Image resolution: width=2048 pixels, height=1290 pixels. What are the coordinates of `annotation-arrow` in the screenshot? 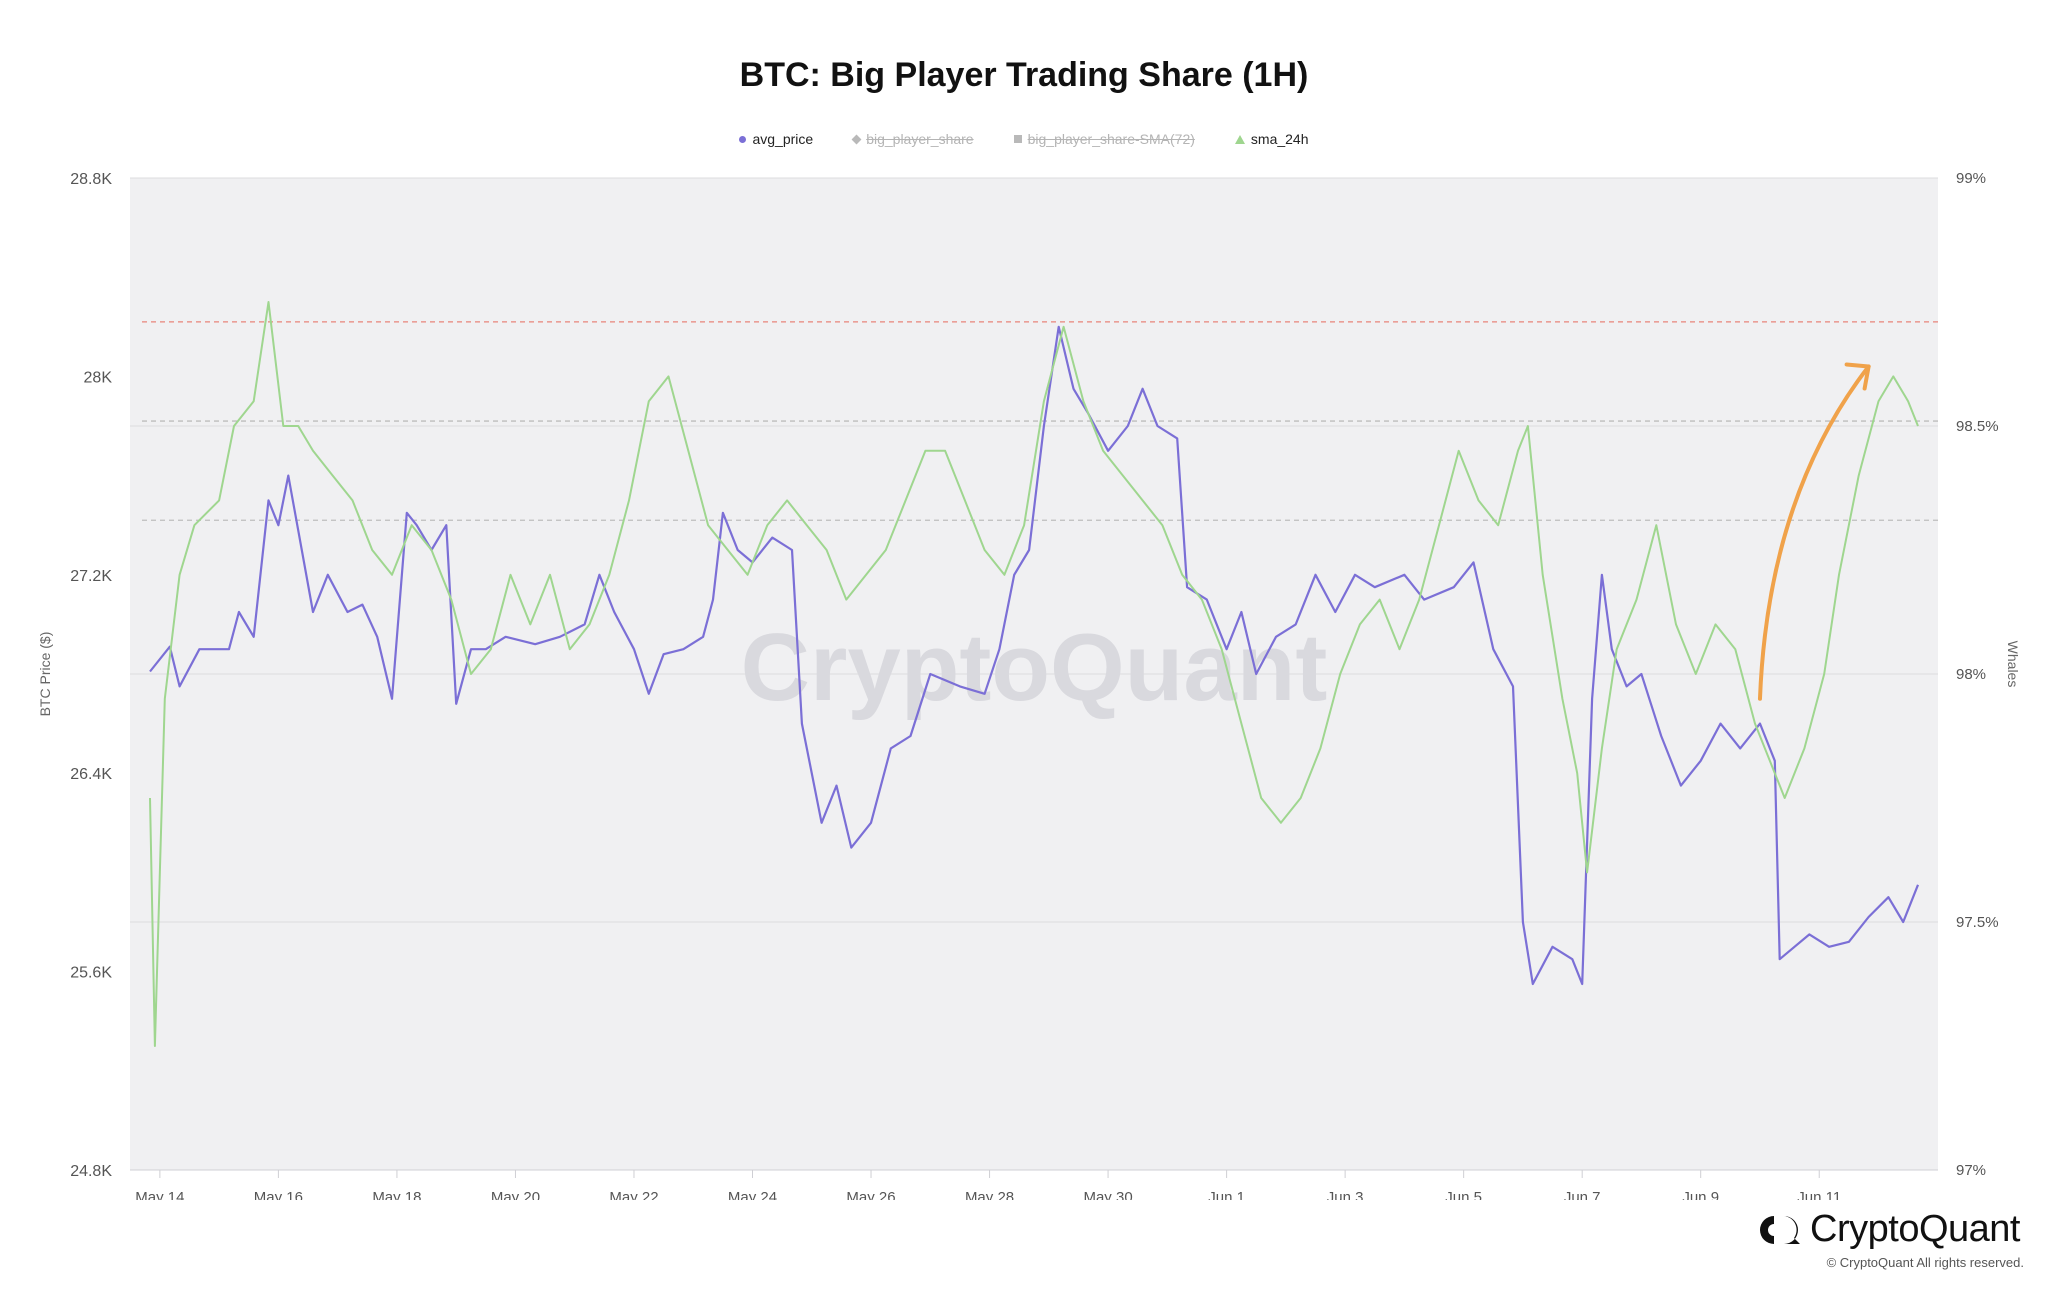 It's located at (1814, 531).